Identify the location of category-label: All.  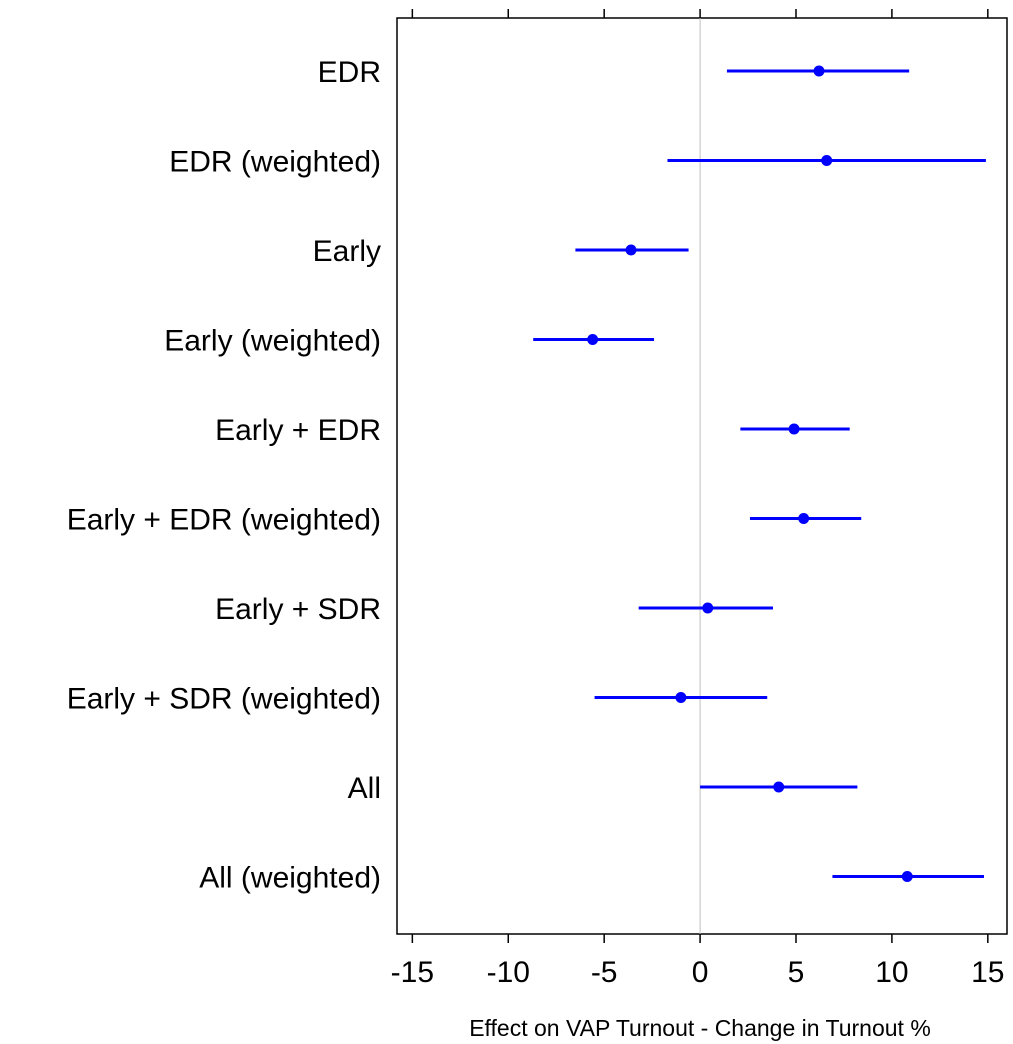
(364, 788).